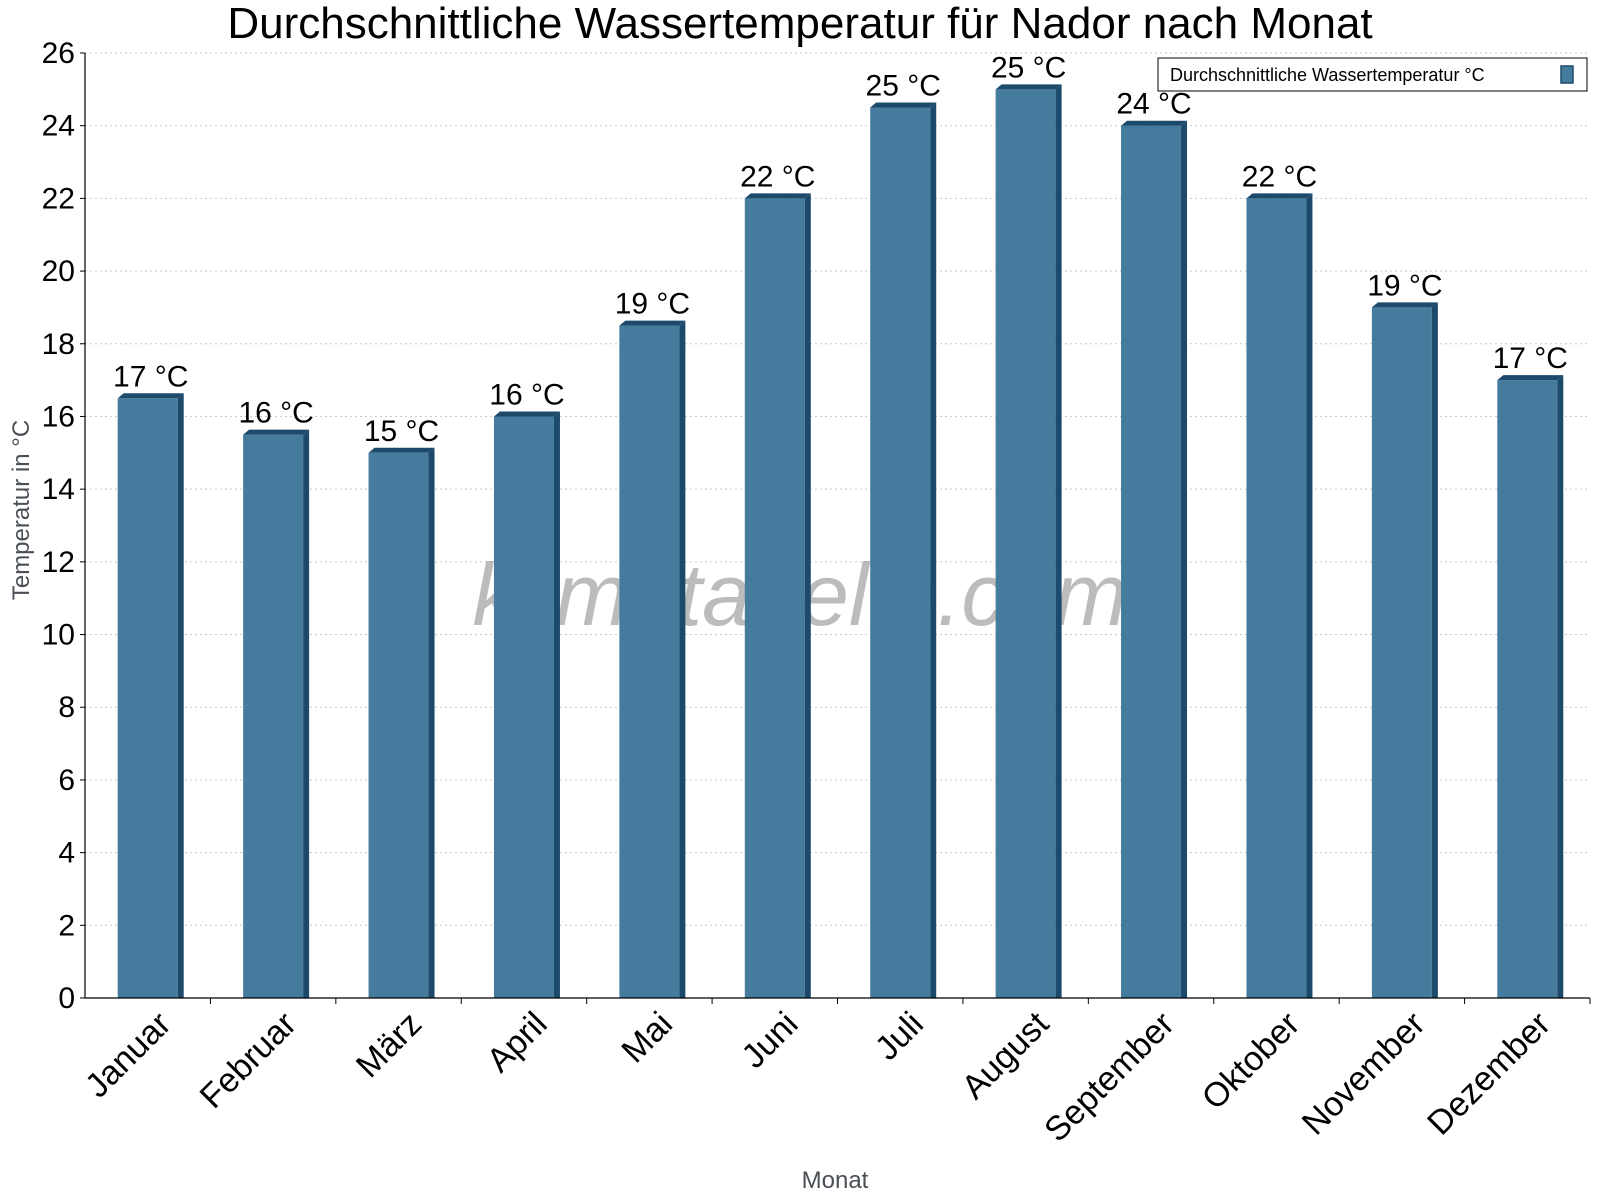 The height and width of the screenshot is (1200, 1600). I want to click on y-tick-label: 26, so click(58, 53).